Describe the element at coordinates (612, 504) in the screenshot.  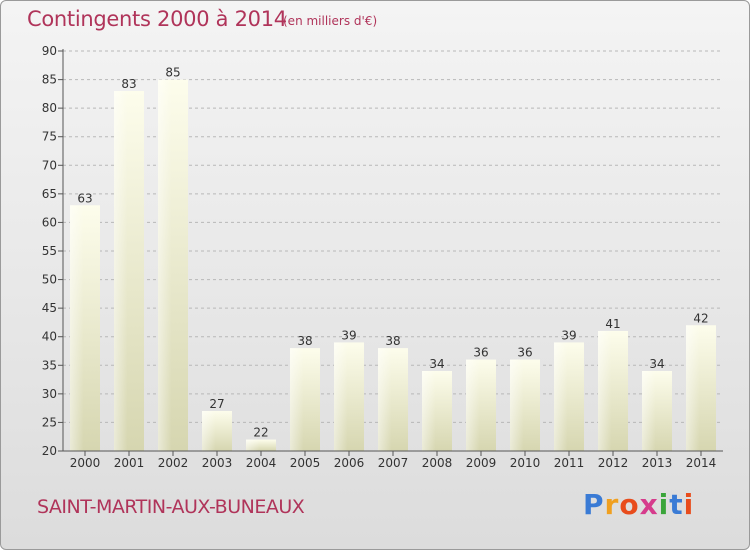
I see `logo-letter: r` at that location.